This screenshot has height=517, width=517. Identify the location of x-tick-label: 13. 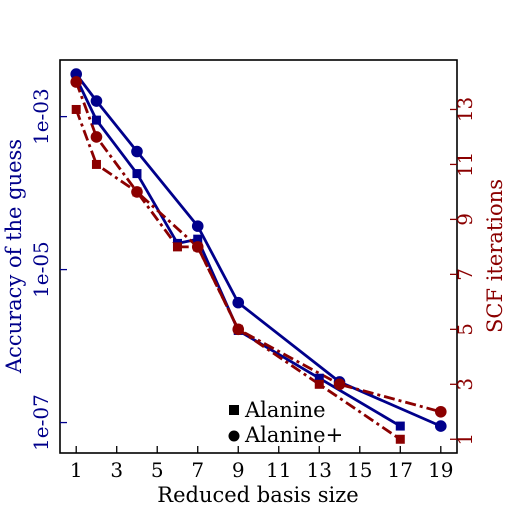
(319, 470).